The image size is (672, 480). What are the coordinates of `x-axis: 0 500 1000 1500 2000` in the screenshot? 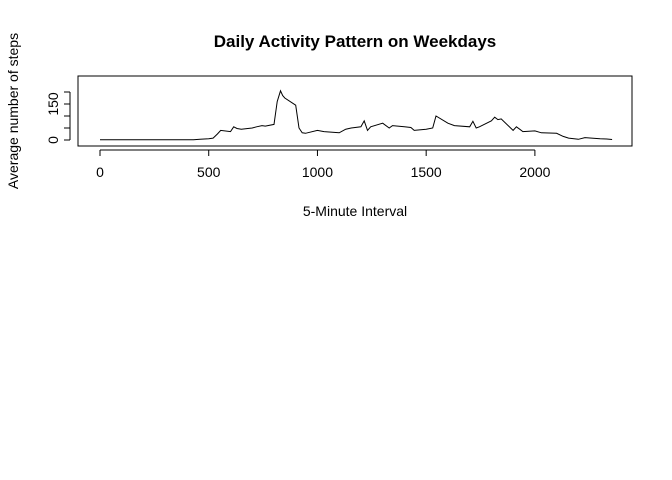 It's located at (323, 164).